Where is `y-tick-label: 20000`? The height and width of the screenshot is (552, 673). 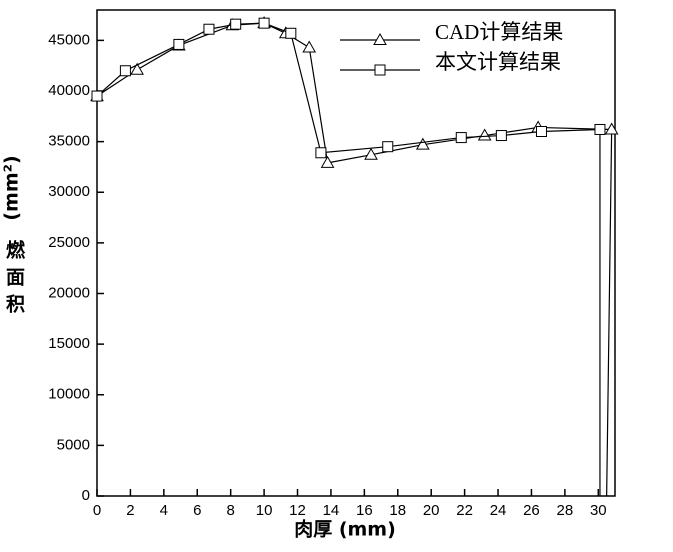 y-tick-label: 20000 is located at coordinates (69, 292).